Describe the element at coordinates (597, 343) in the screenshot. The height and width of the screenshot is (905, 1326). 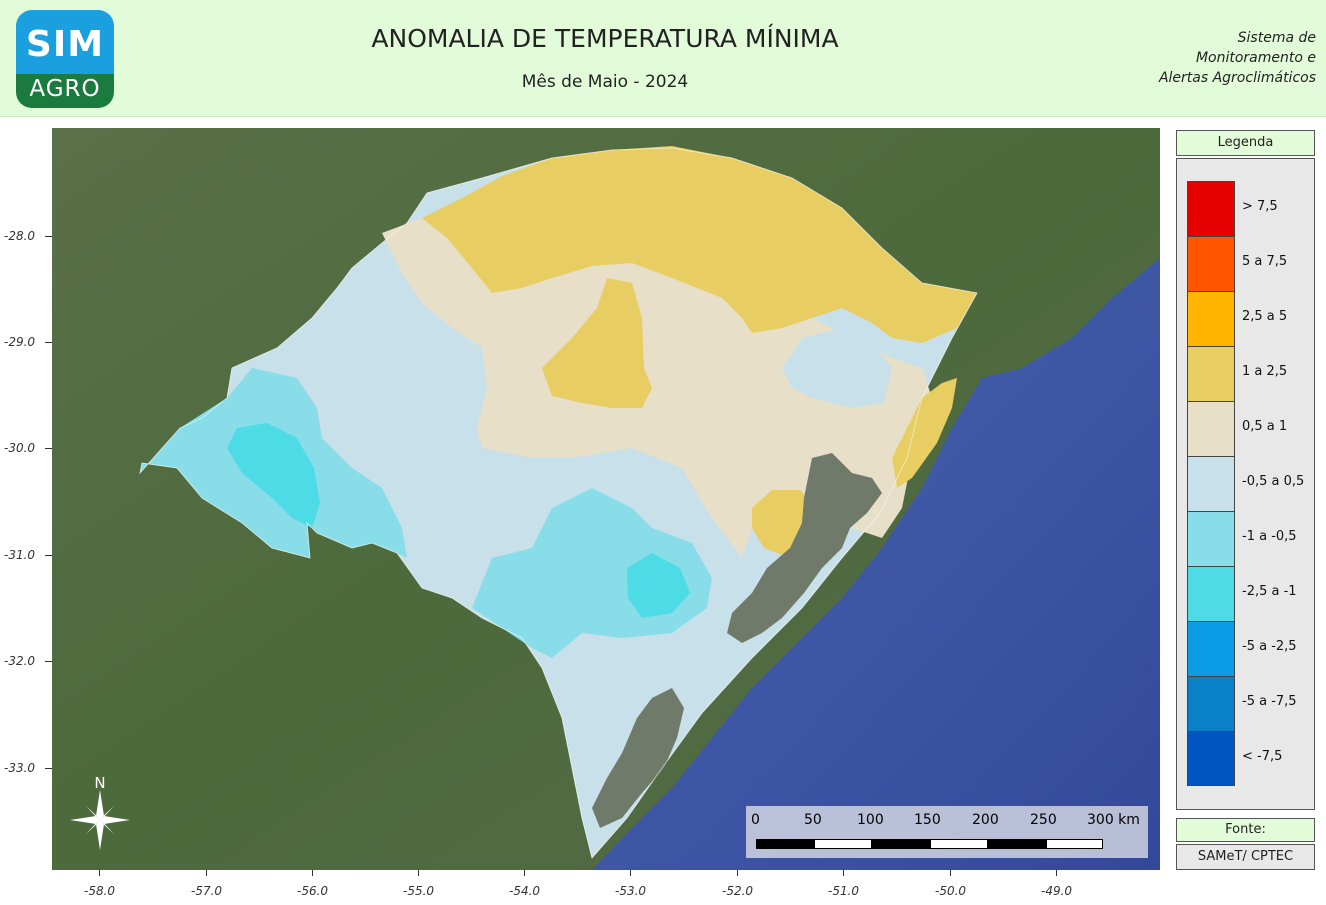
I see `anomaly-zone-center-warm` at that location.